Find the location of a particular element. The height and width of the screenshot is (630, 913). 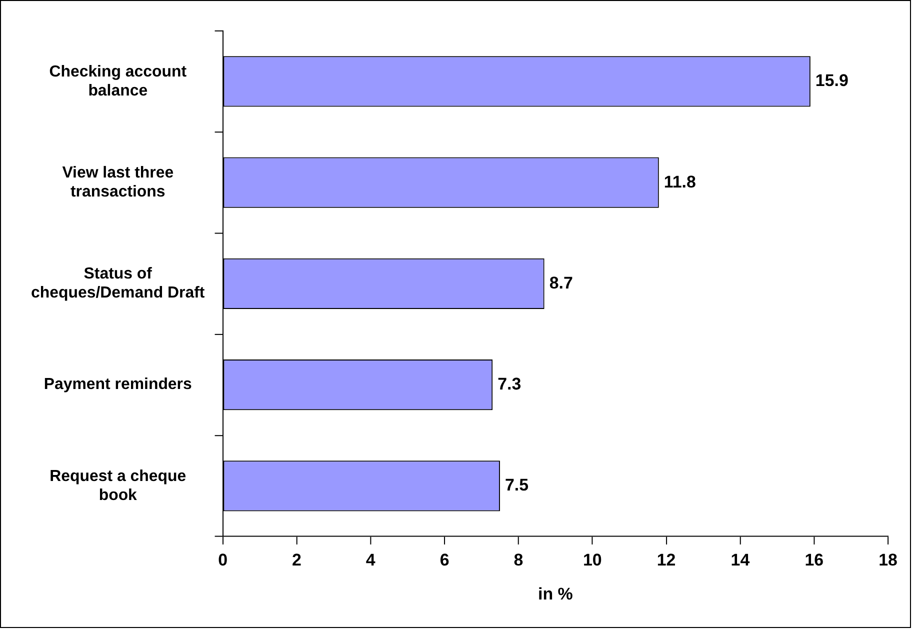

x-tick-label: 8 is located at coordinates (519, 560).